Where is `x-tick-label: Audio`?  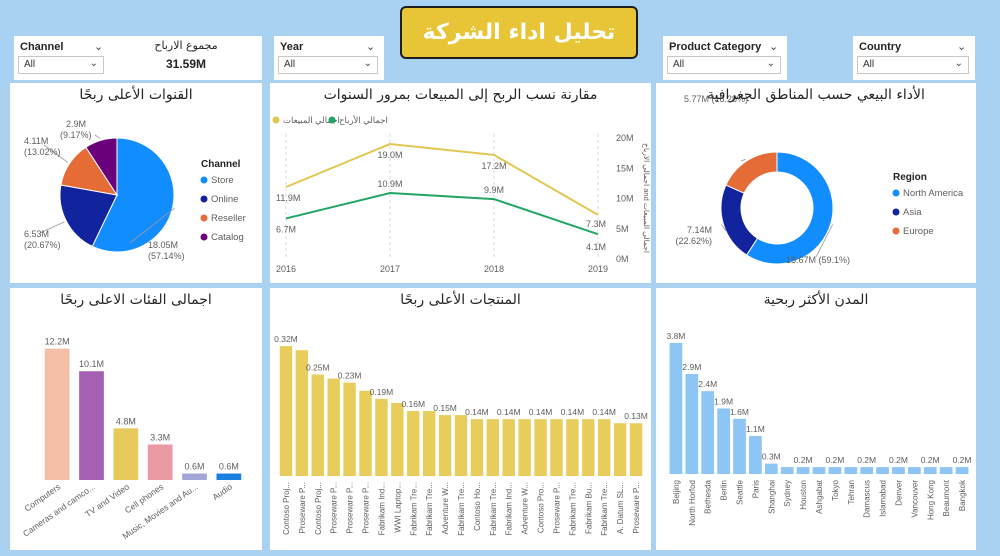
x-tick-label: Audio is located at coordinates (222, 491).